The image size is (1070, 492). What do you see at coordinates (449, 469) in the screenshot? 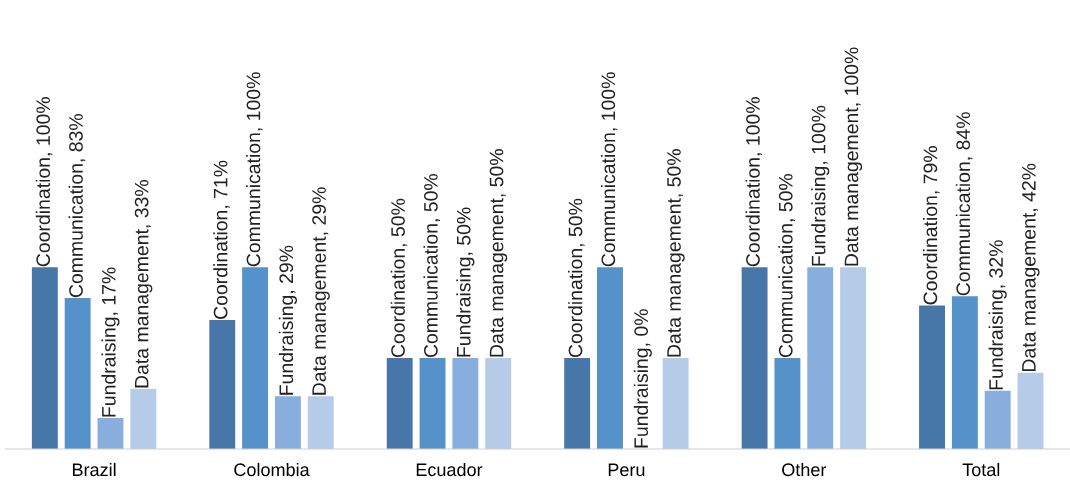
I see `x-tick-label: Ecuador` at bounding box center [449, 469].